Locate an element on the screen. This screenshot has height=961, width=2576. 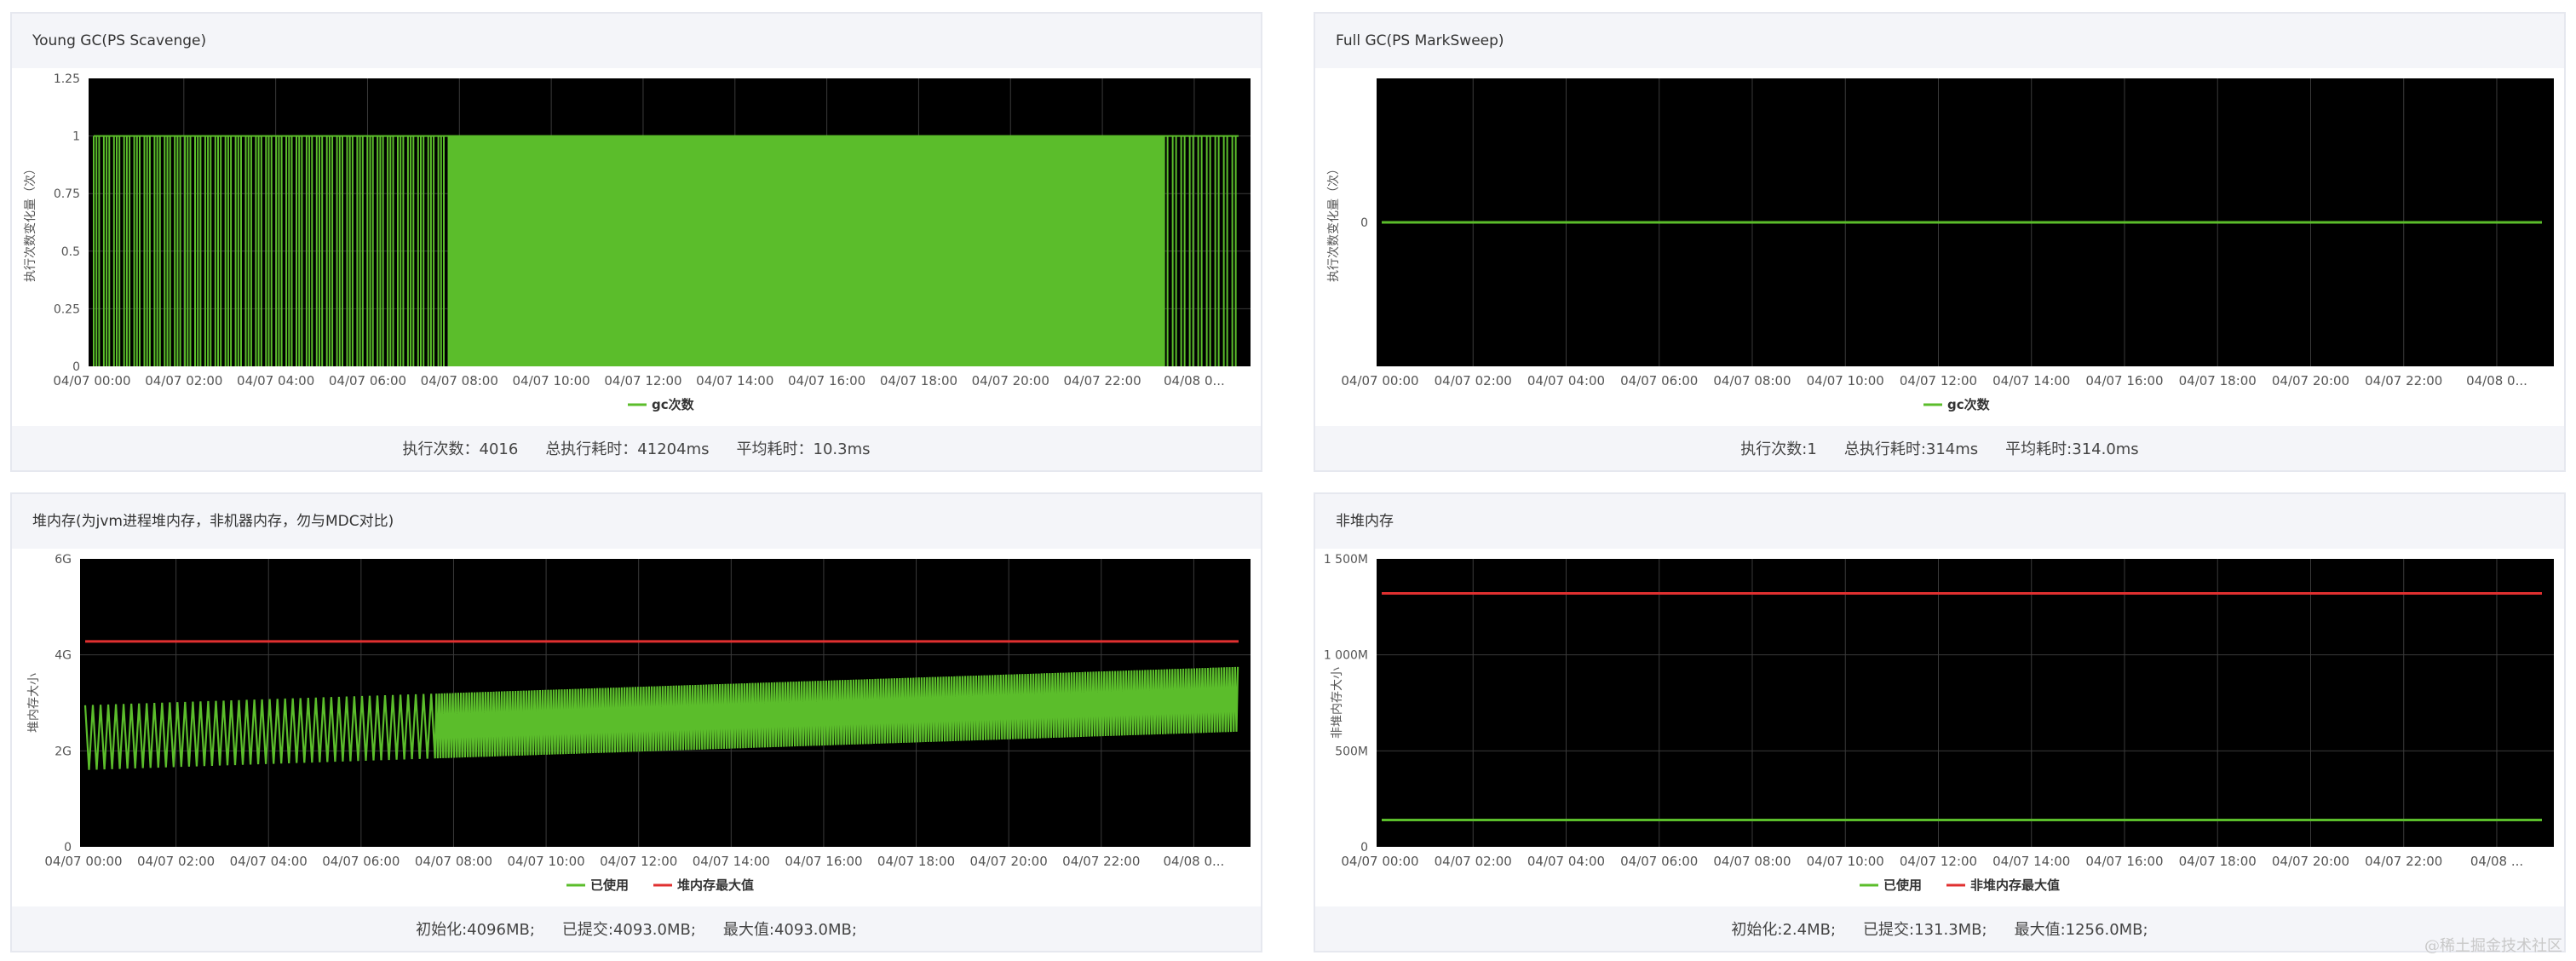
series-path is located at coordinates (661, 718).